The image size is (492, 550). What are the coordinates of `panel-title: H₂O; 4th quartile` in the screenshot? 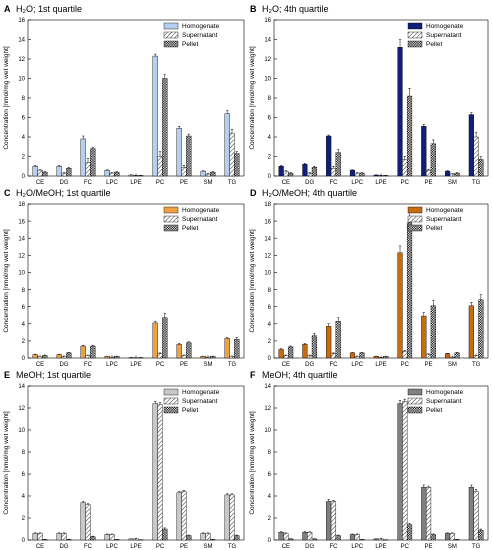 It's located at (295, 9).